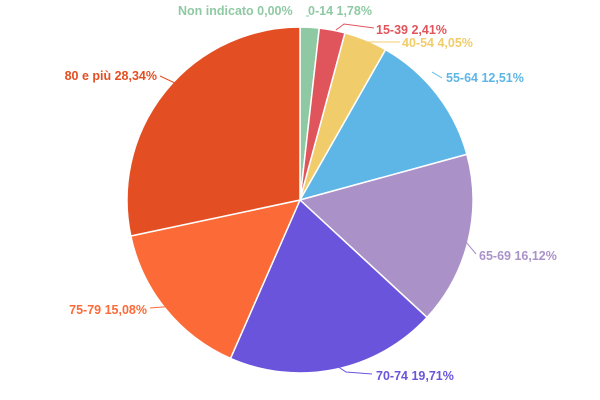 This screenshot has height=400, width=600. Describe the element at coordinates (415, 376) in the screenshot. I see `slice-label-70-74: 70-74 19,71%` at that location.